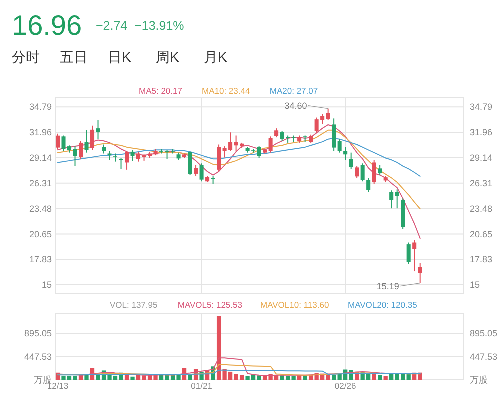 This screenshot has width=499, height=395. Describe the element at coordinates (40, 259) in the screenshot. I see `y-tick-label: 17.83` at that location.